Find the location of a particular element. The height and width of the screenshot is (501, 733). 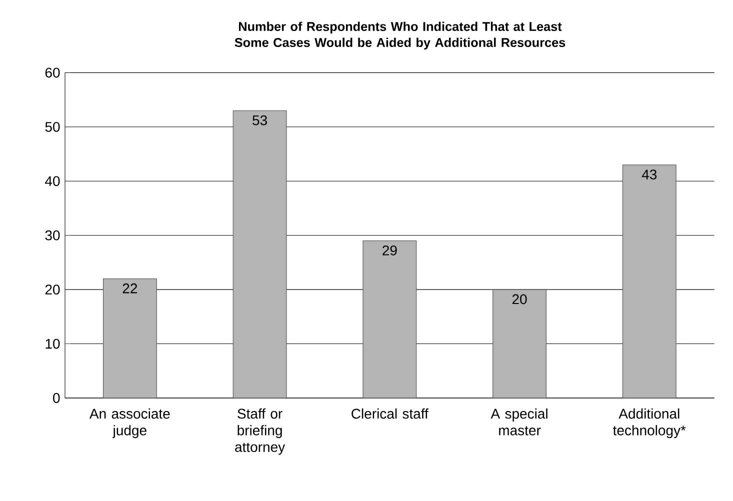

y-tick-label: 60 is located at coordinates (52, 73).